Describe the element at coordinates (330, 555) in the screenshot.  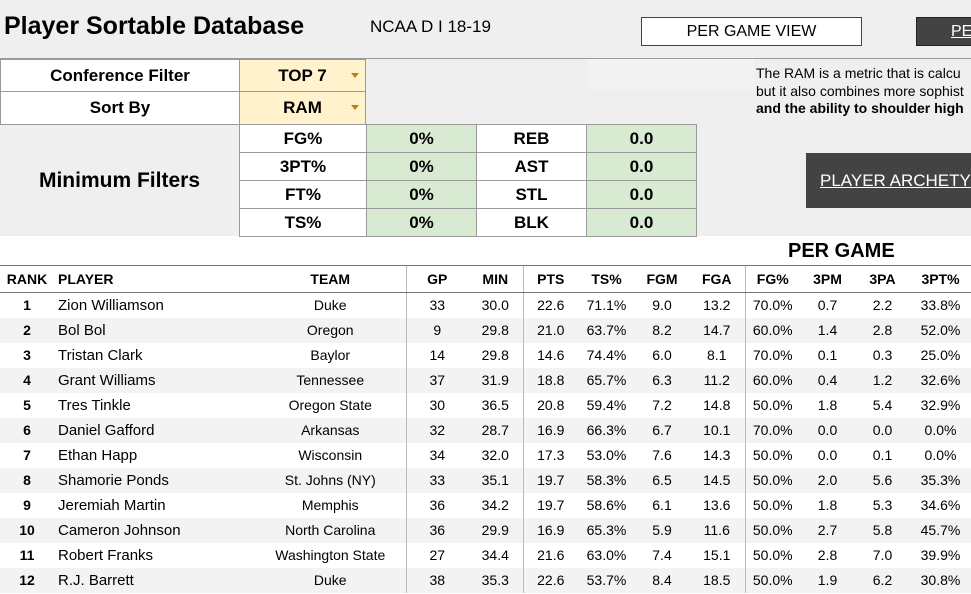
I see `cell-team: Washington State` at that location.